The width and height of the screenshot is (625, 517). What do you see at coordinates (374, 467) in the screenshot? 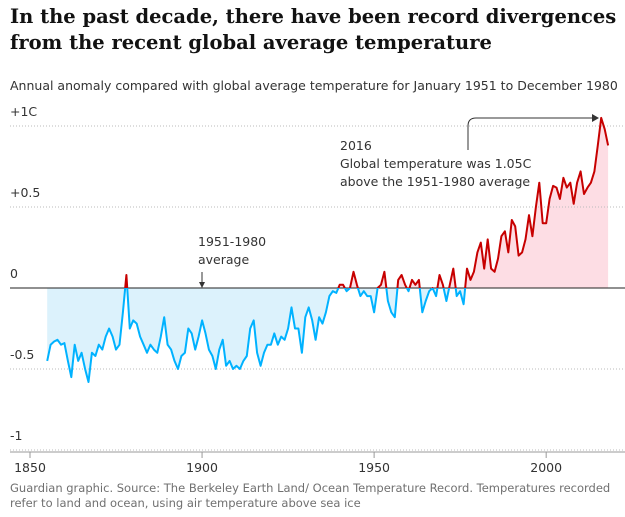
I see `x-tick-label: 1950` at bounding box center [374, 467].